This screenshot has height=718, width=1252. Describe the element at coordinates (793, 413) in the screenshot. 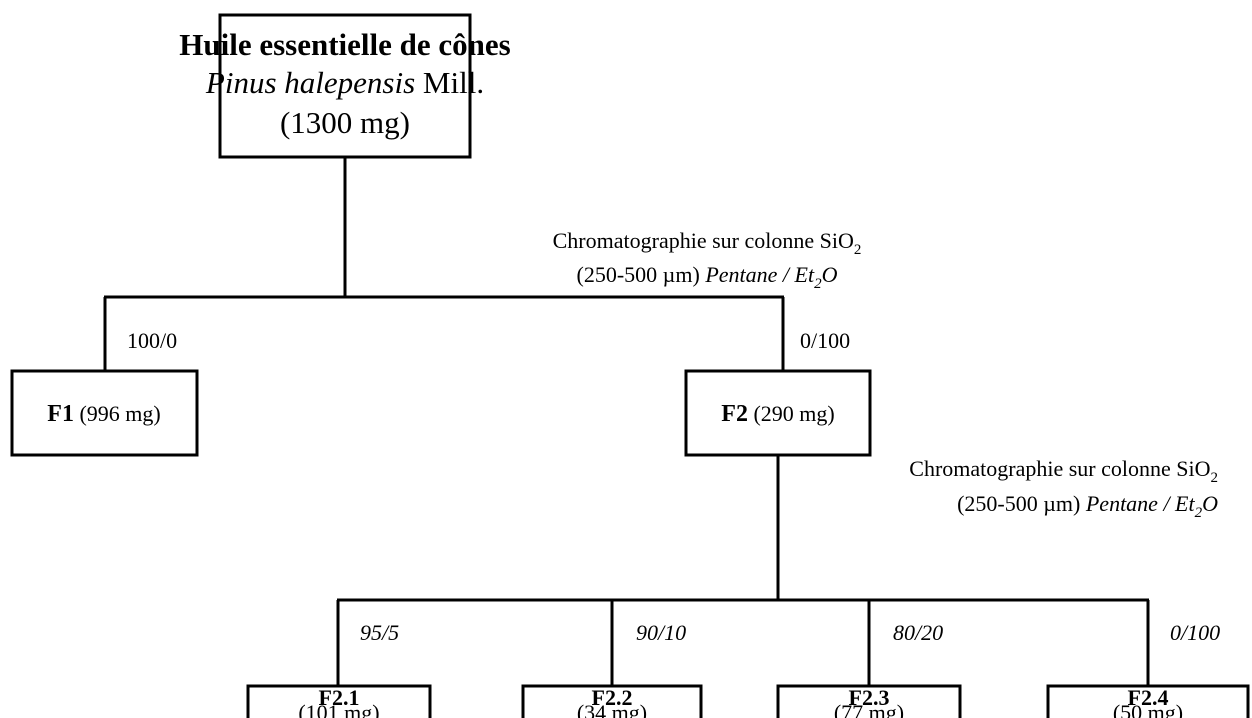

I see `fraction-mass: (290 mg)` at that location.